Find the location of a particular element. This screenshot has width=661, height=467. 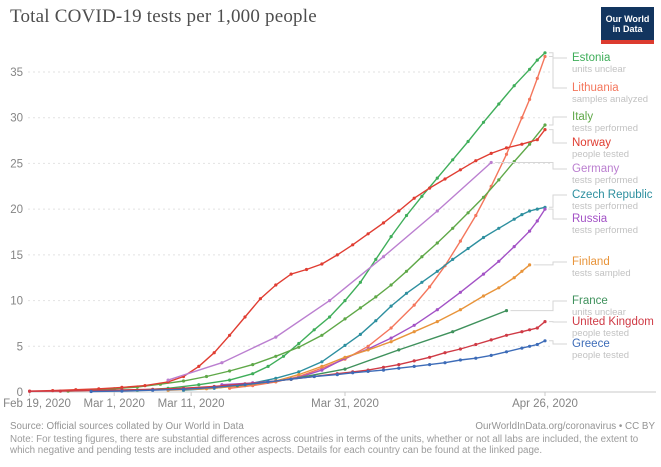

legend-item-italy: Italy tests performed is located at coordinates (616, 122).